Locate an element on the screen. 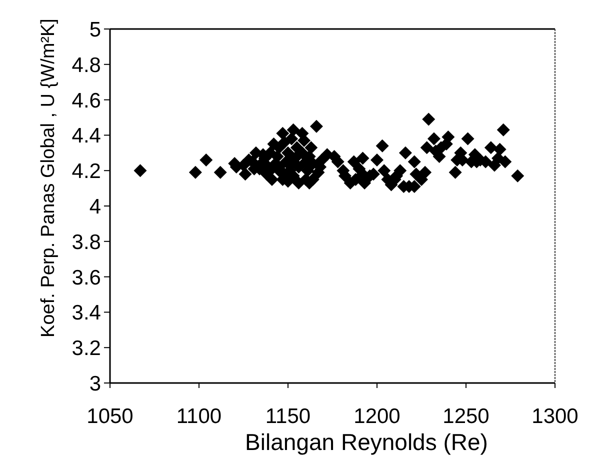 The width and height of the screenshot is (608, 473). y-axis-title: Koef. Perp. Panas Global , U {W/m²K] is located at coordinates (48, 178).